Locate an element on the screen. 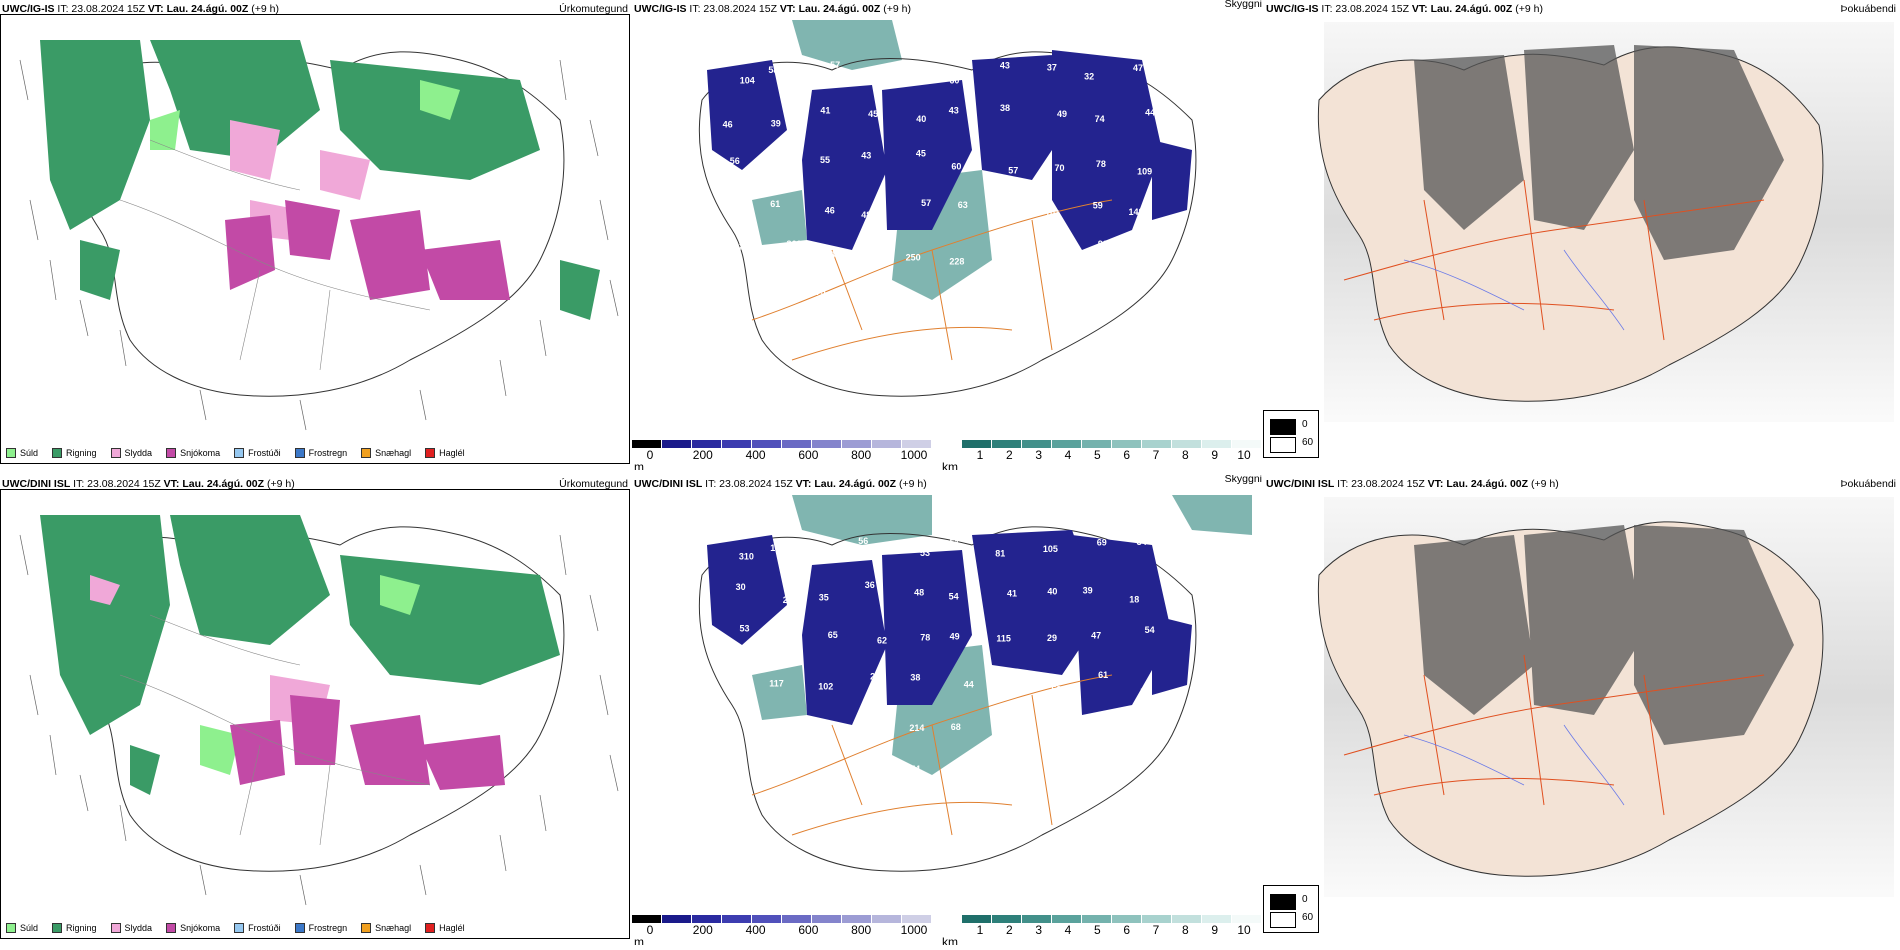 The width and height of the screenshot is (1900, 950). colorbar-segments is located at coordinates (782, 919).